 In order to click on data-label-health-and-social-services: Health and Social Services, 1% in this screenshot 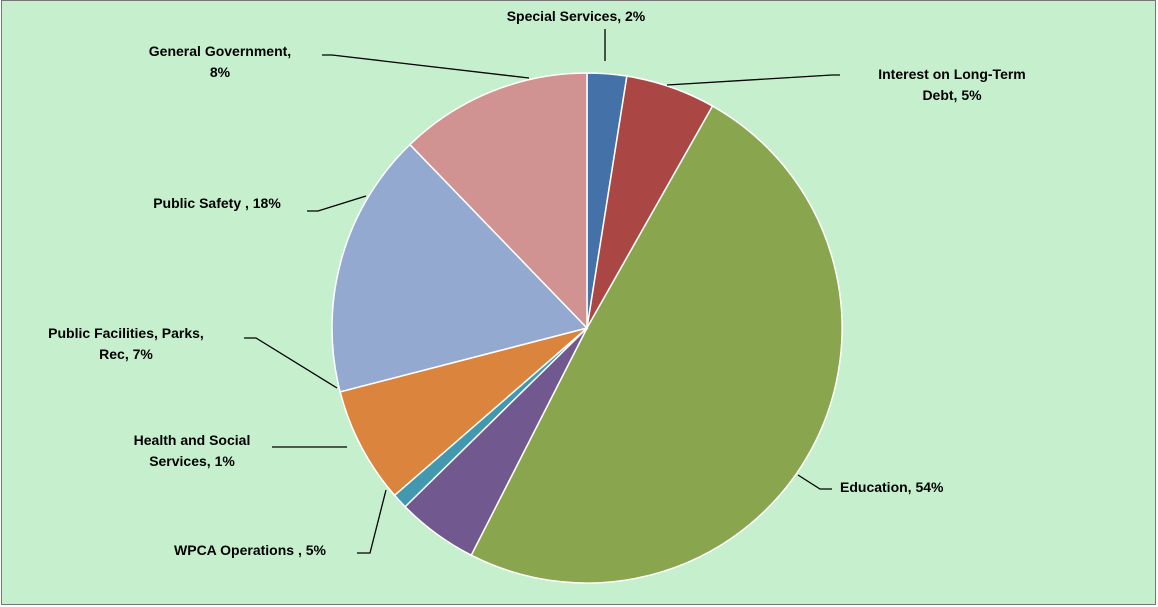, I will do `click(192, 450)`.